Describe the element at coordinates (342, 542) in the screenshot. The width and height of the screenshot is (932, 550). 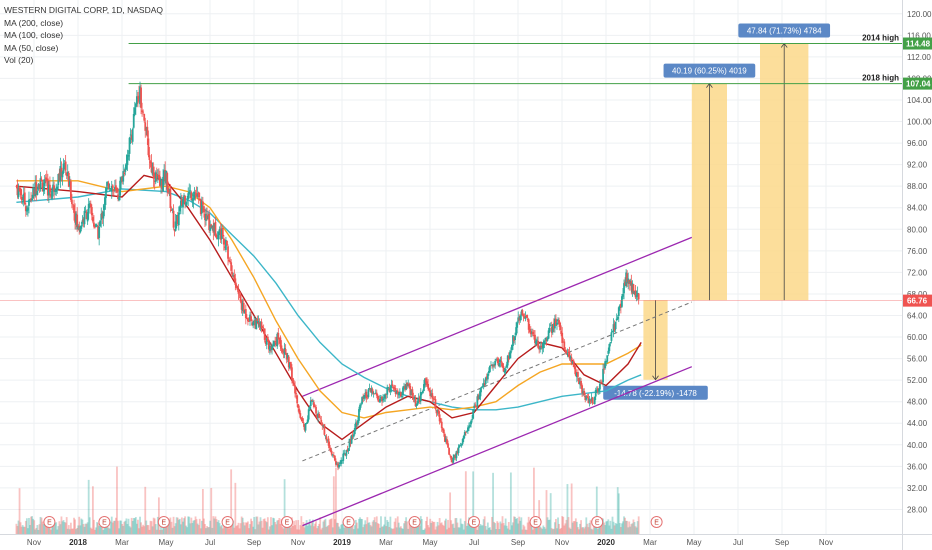
I see `time-tick-label: 2019` at that location.